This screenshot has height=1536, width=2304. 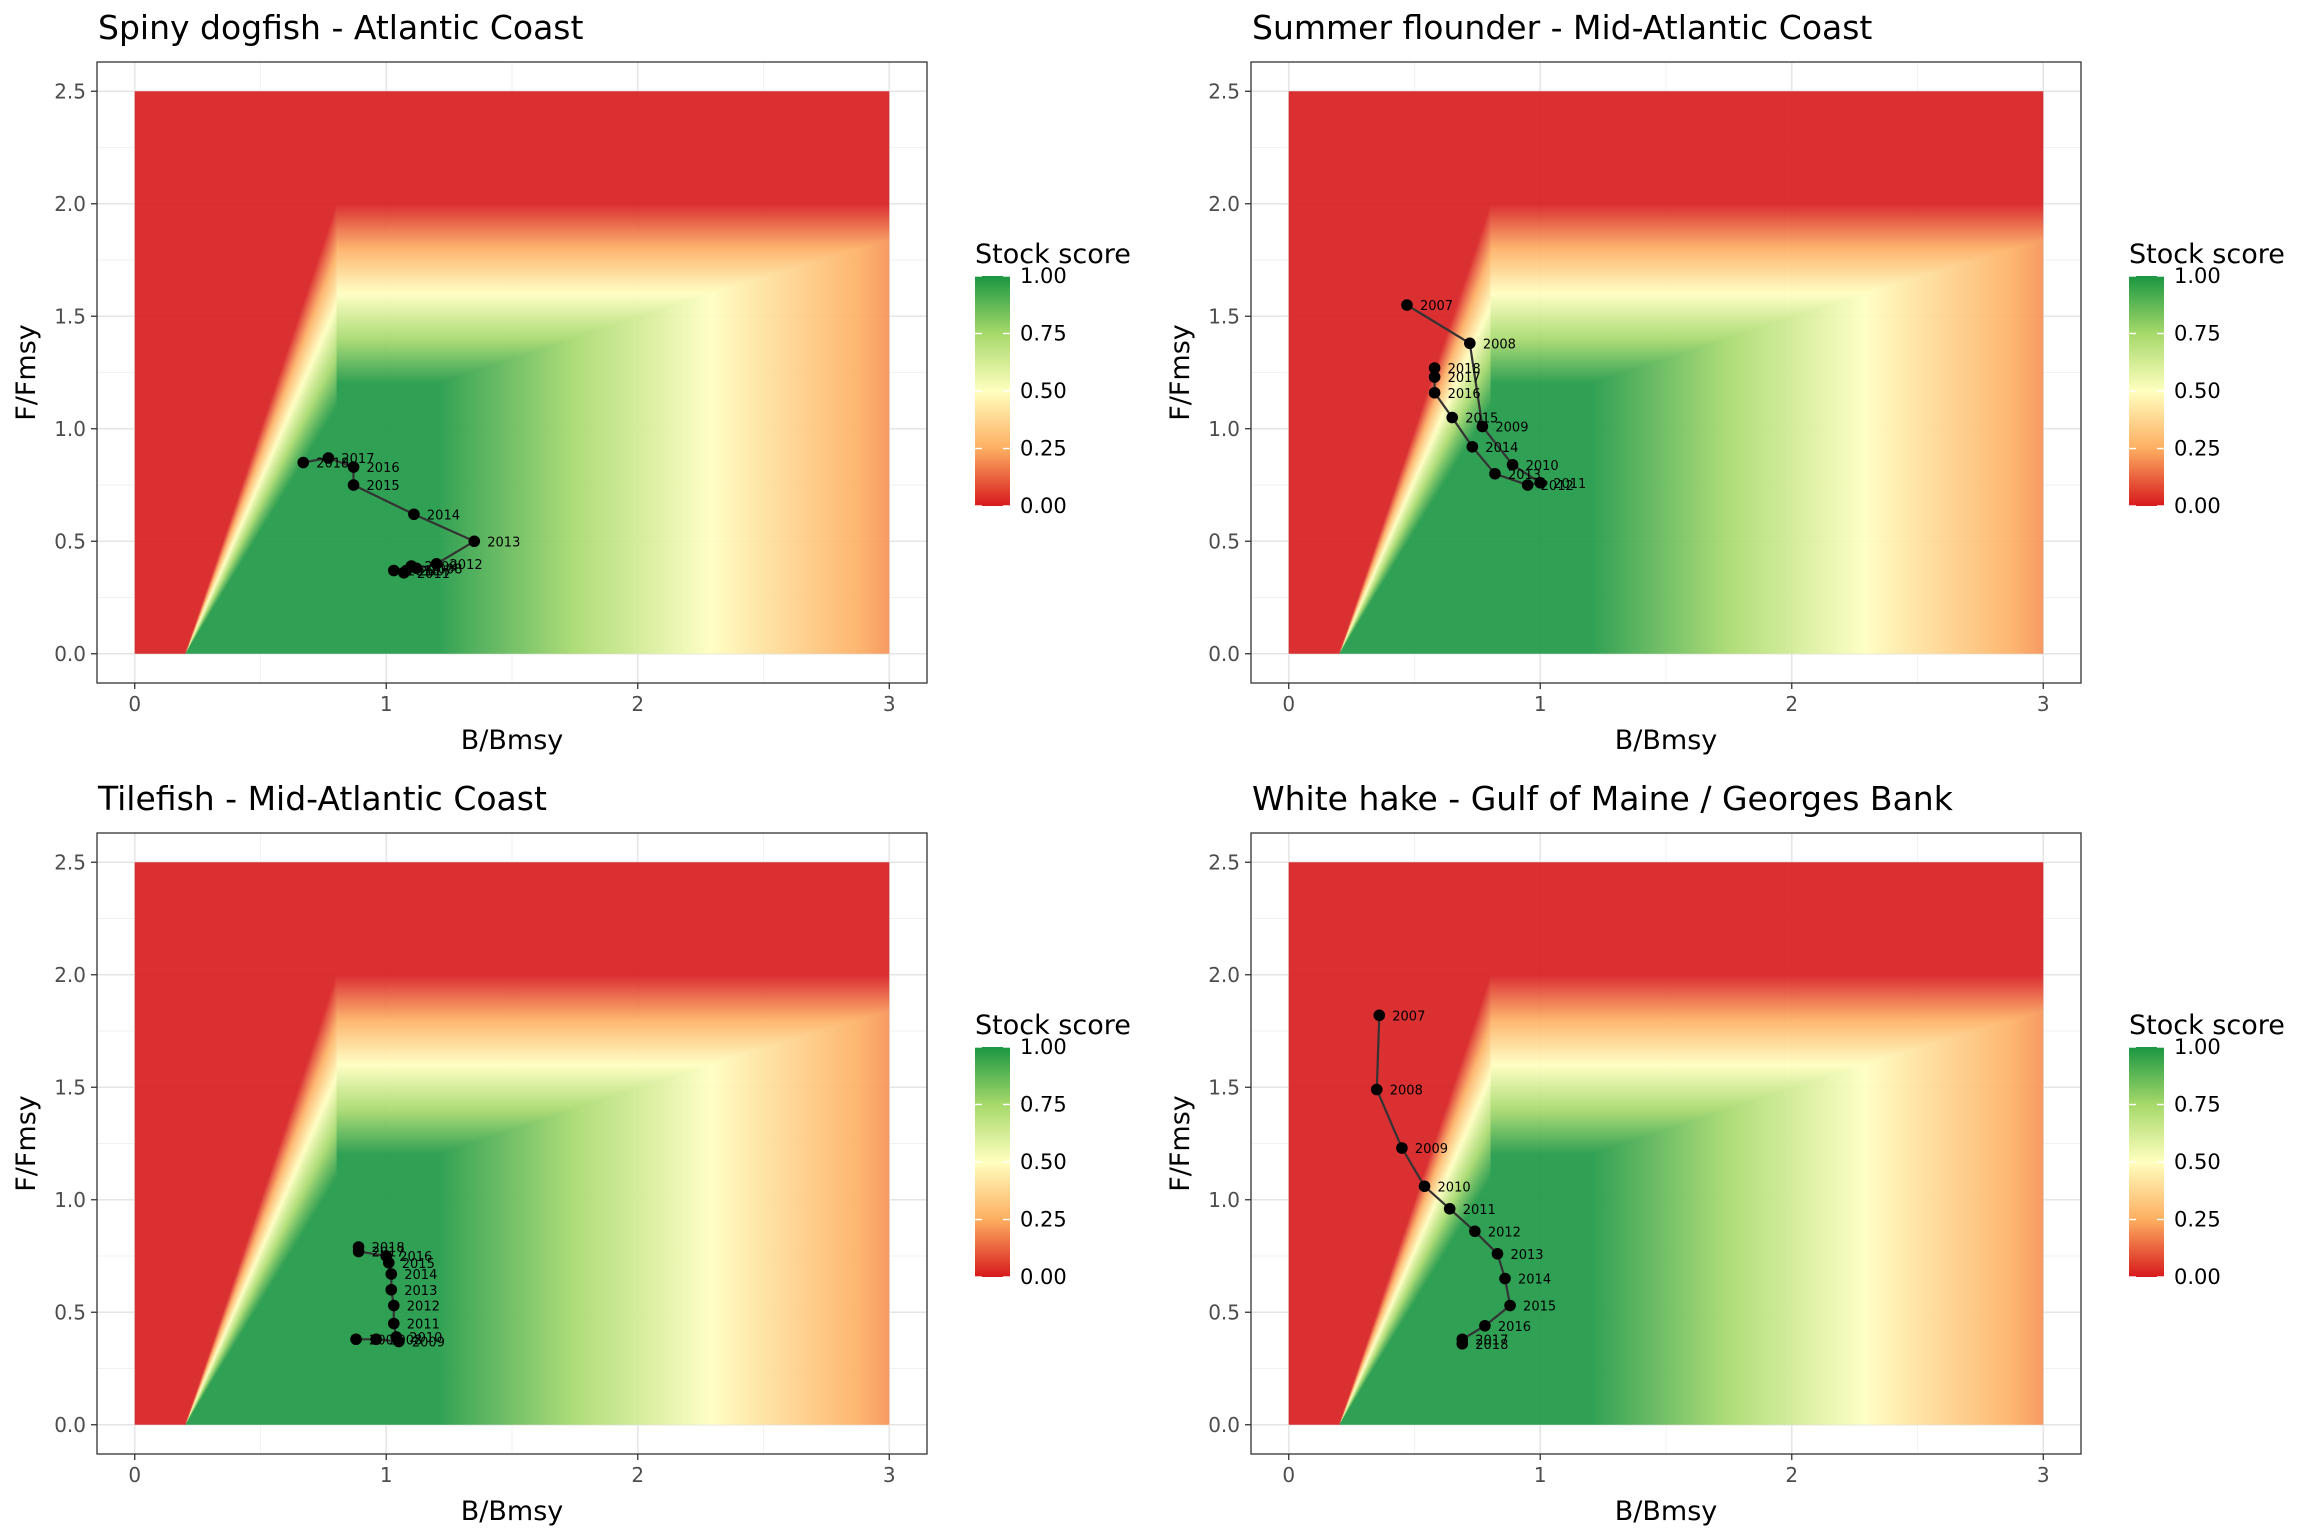 What do you see at coordinates (1043, 506) in the screenshot?
I see `legend-label: 0.00` at bounding box center [1043, 506].